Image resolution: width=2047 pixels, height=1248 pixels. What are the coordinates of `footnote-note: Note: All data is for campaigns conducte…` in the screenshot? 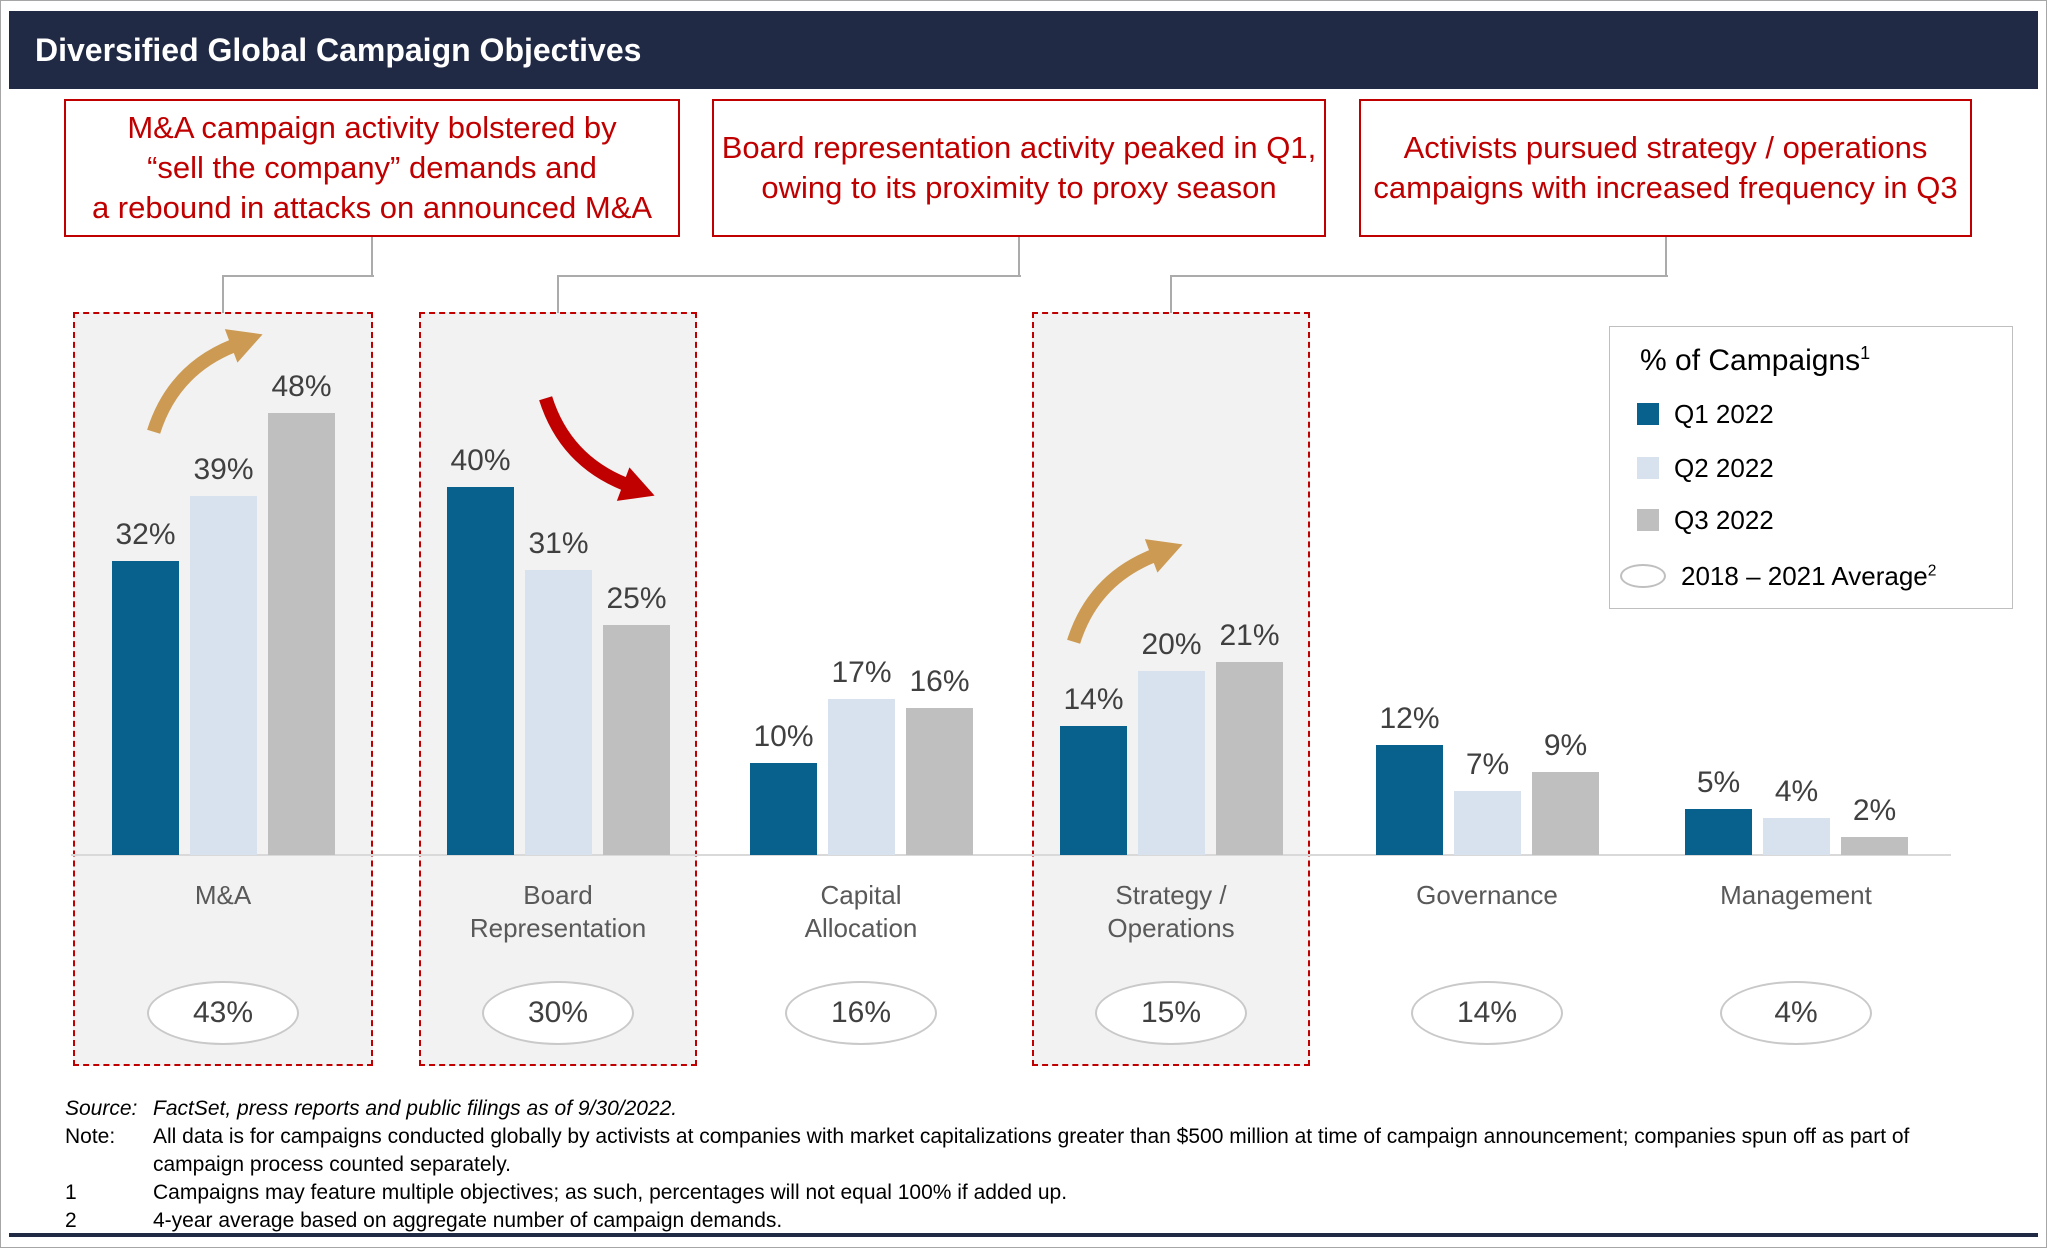 It's located at (1030, 1151).